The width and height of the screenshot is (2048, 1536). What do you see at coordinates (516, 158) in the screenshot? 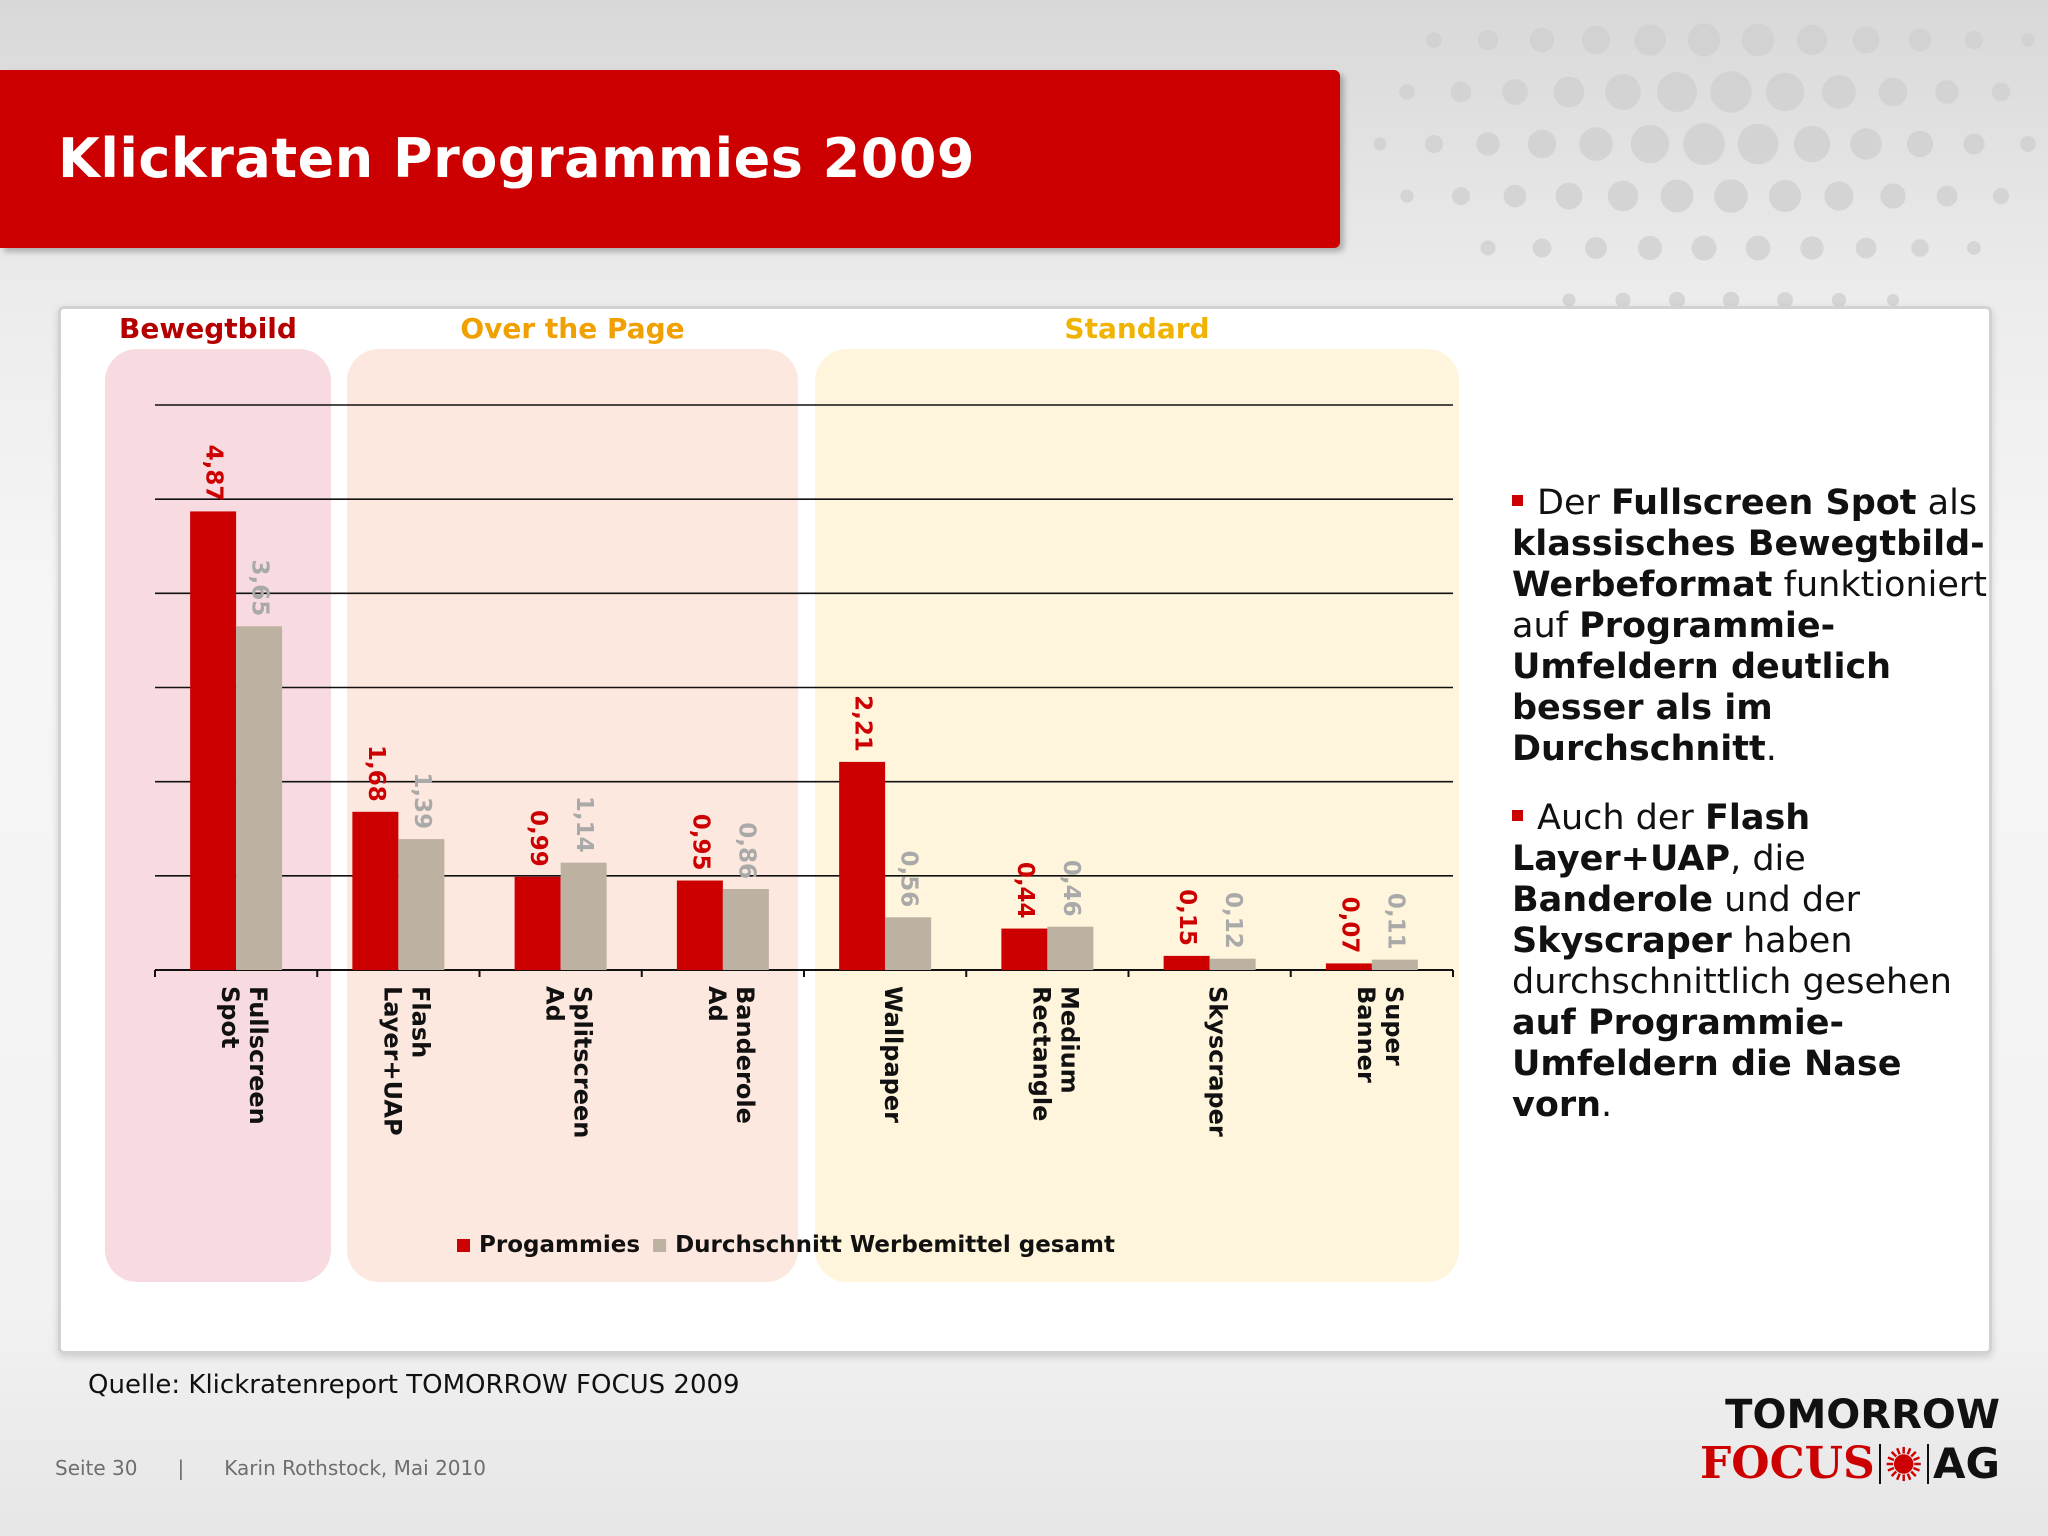
I see `page-title: Klickraten Programmies 2009` at bounding box center [516, 158].